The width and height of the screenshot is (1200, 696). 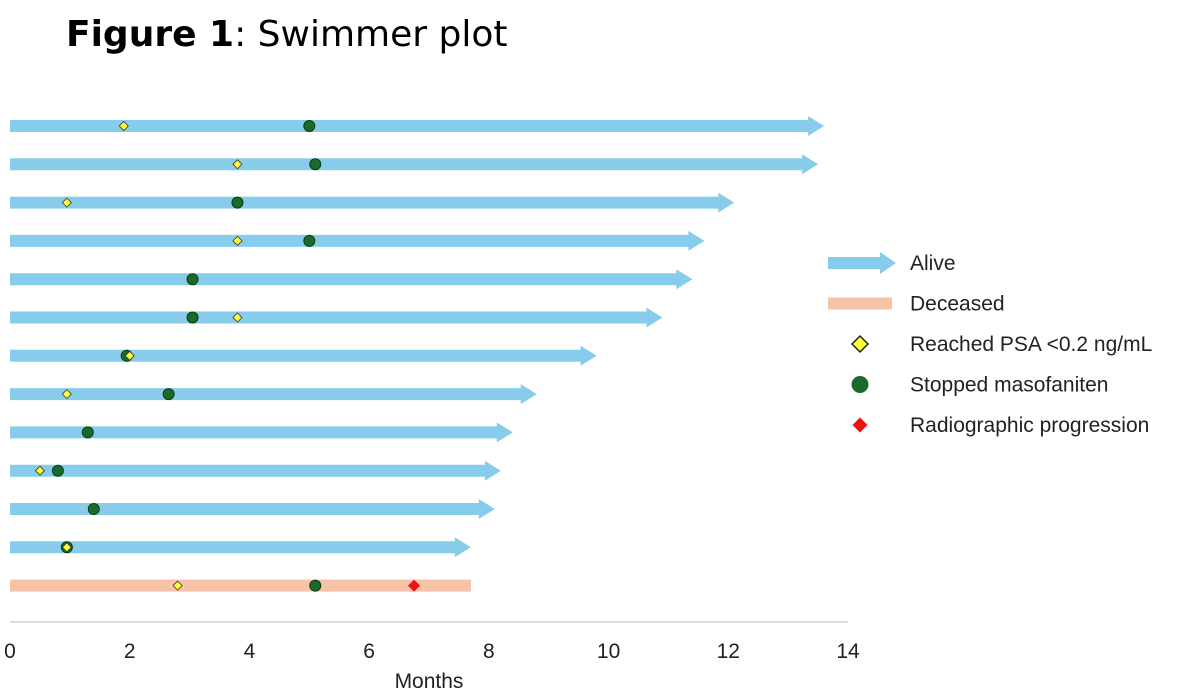 What do you see at coordinates (860, 344) in the screenshot?
I see `legend-psa-marker` at bounding box center [860, 344].